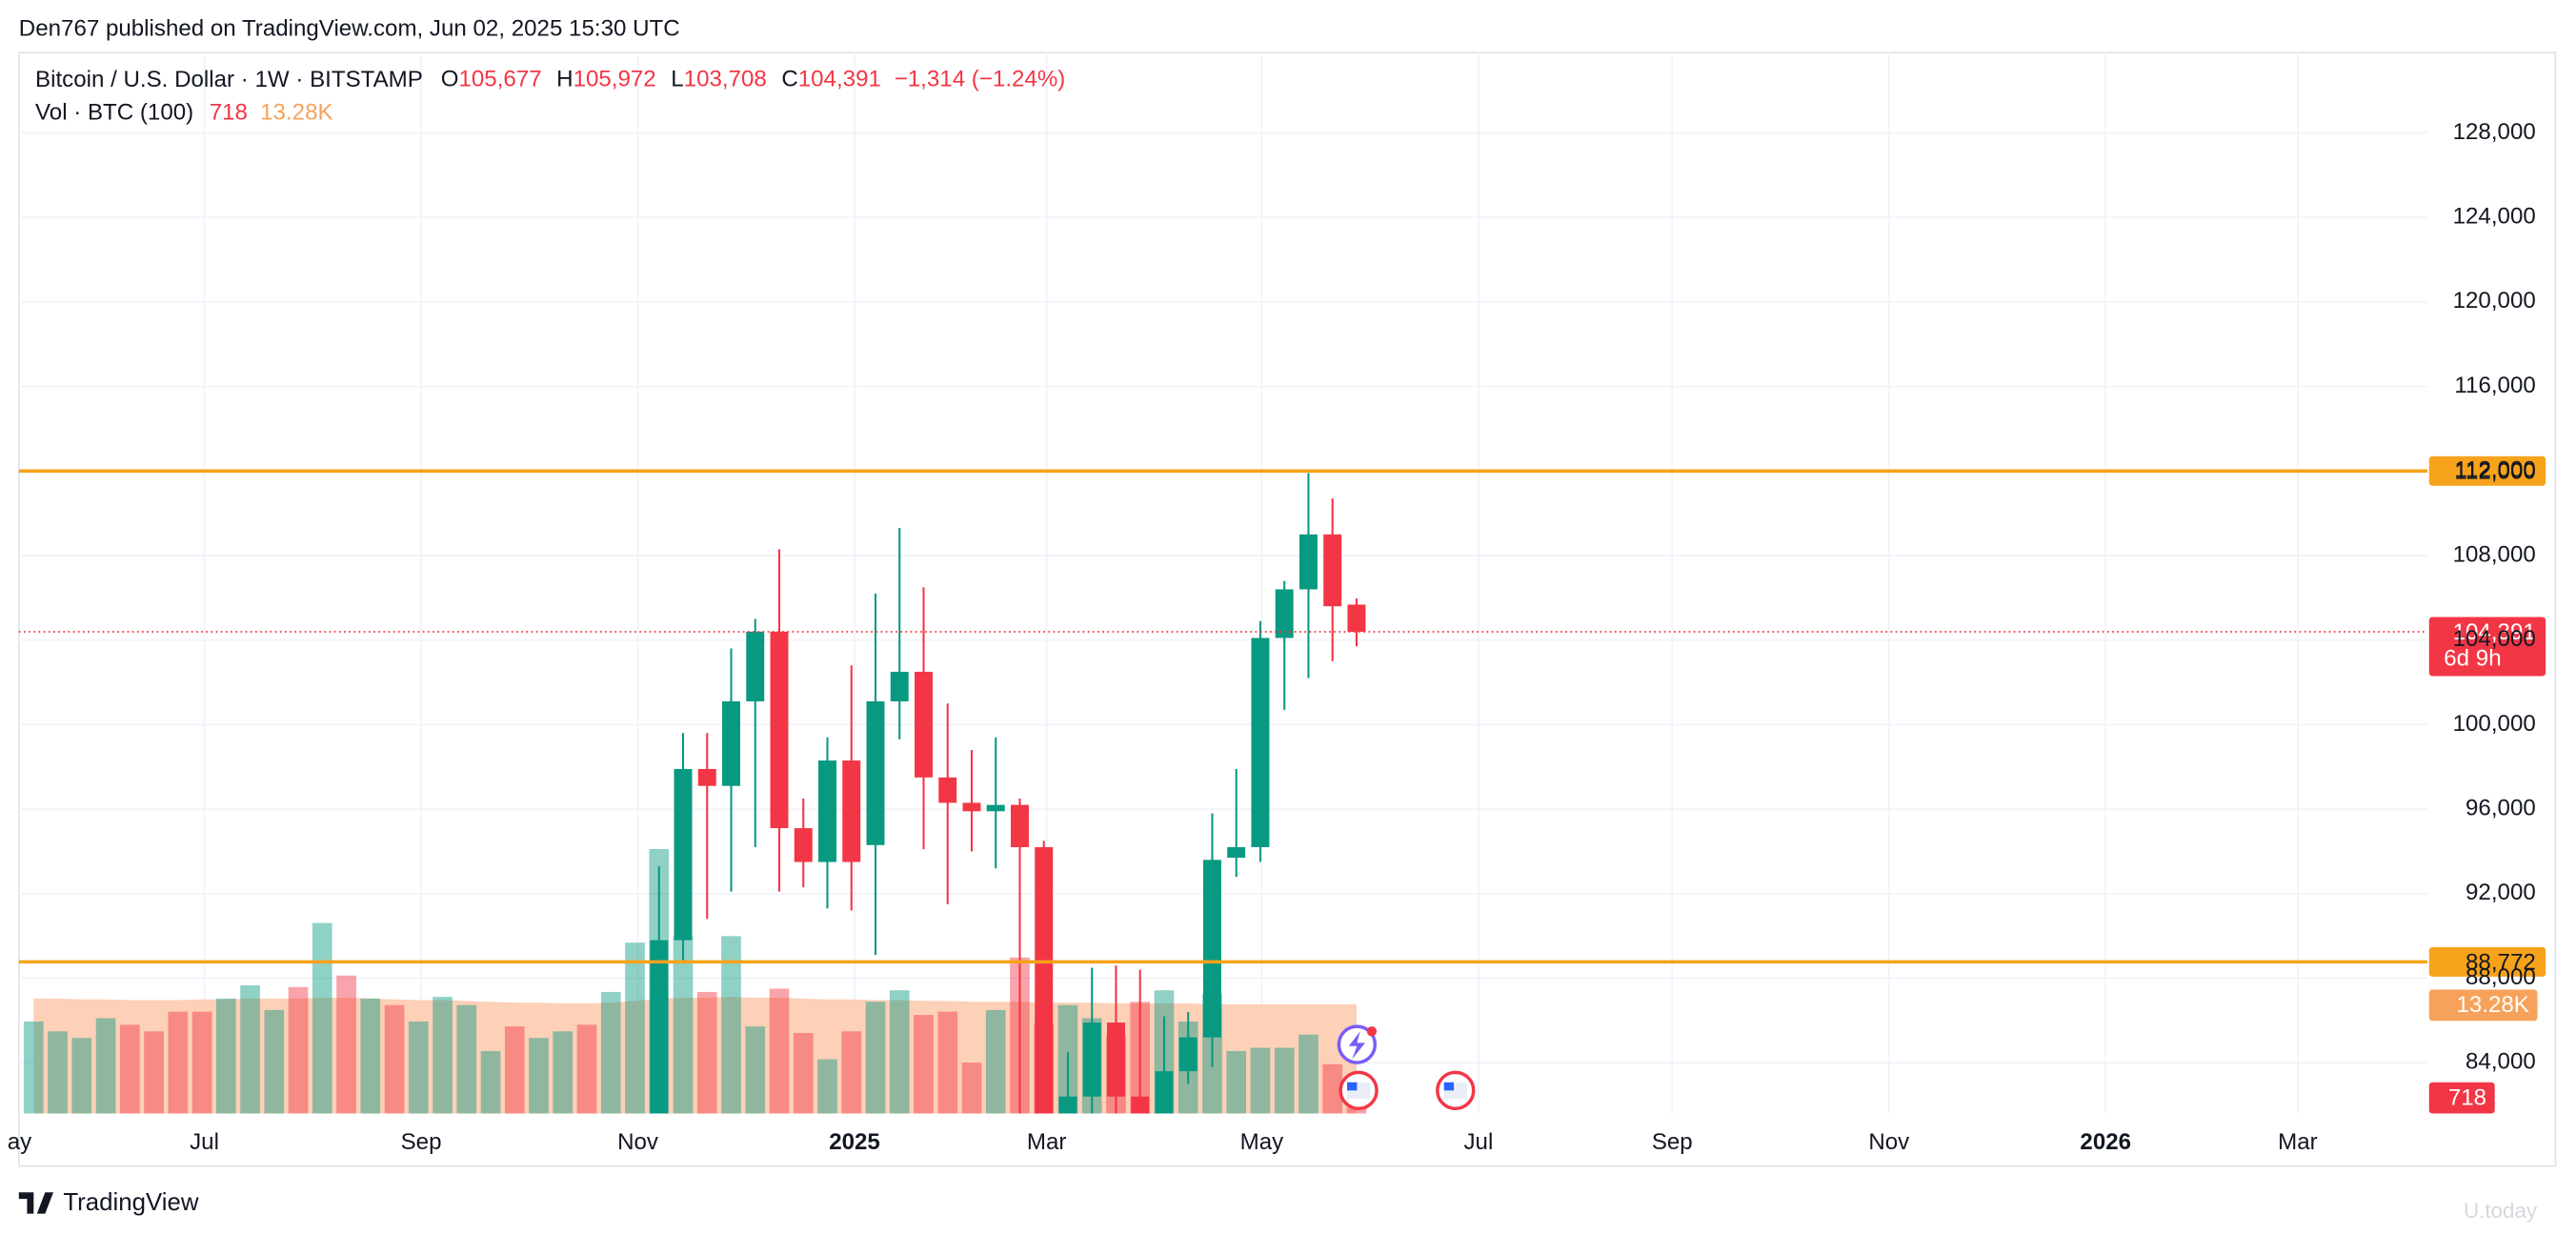  What do you see at coordinates (854, 1142) in the screenshot?
I see `x-tick-label: 2025` at bounding box center [854, 1142].